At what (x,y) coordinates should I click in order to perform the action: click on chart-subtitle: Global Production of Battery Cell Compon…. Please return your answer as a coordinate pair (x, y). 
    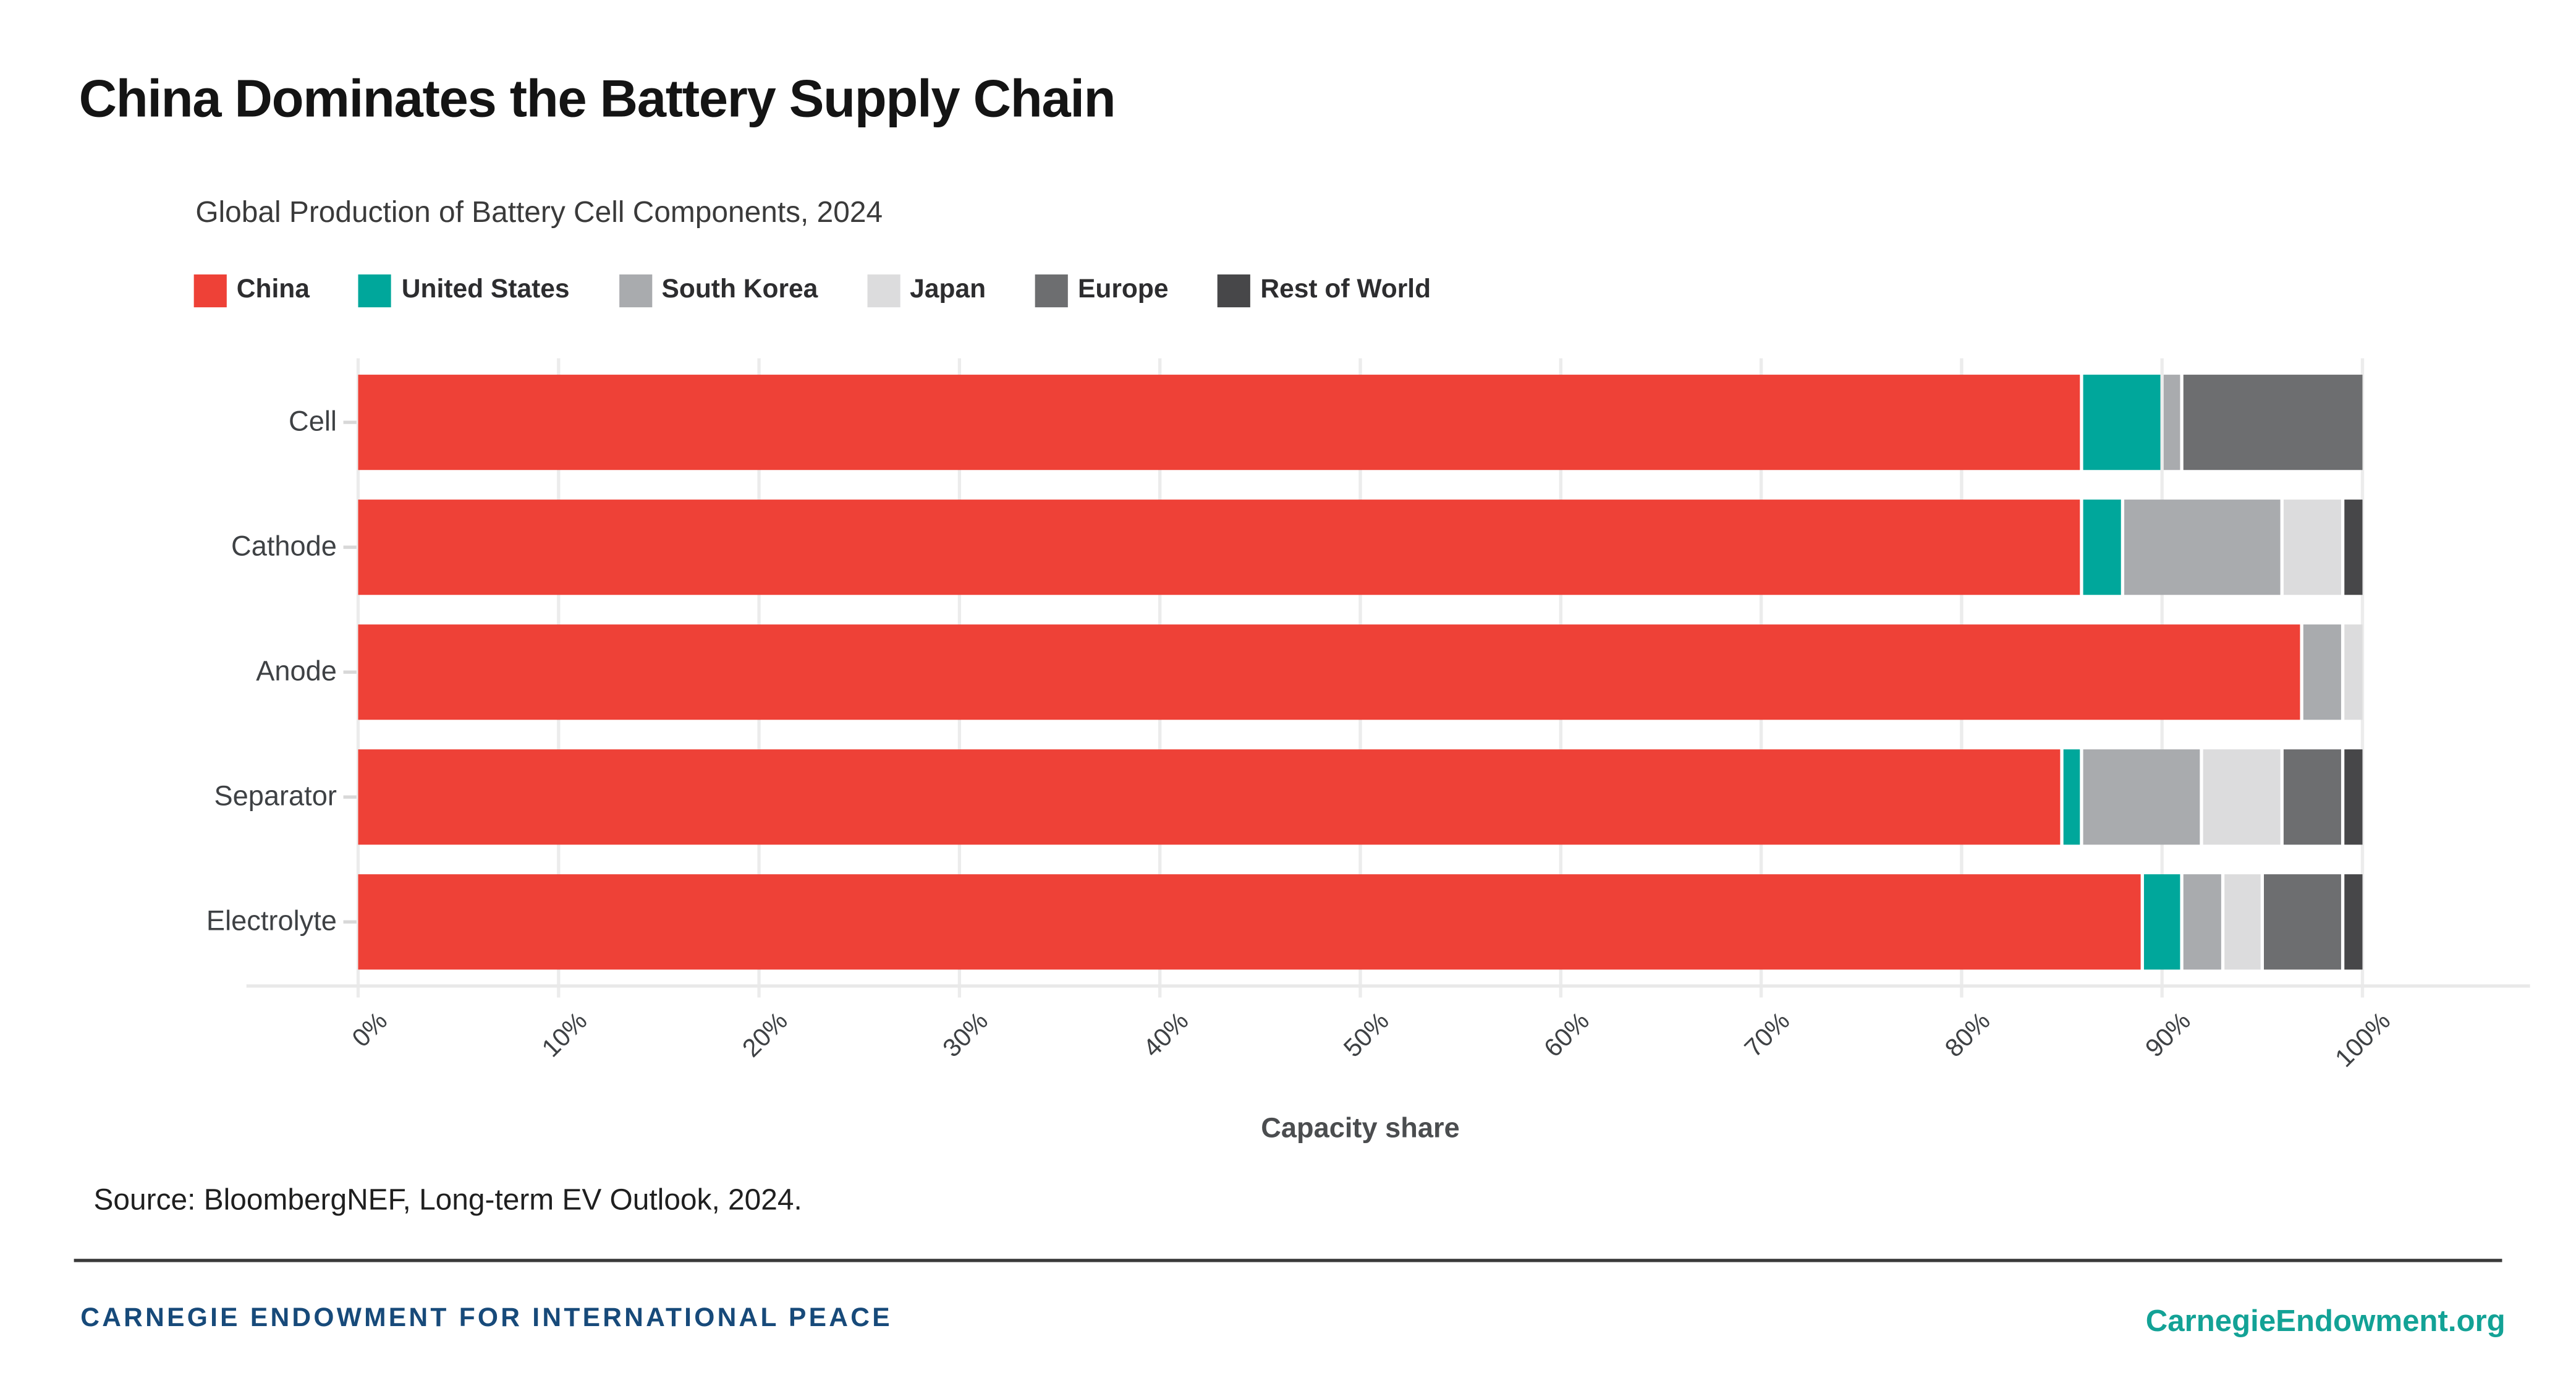
    Looking at the image, I should click on (539, 212).